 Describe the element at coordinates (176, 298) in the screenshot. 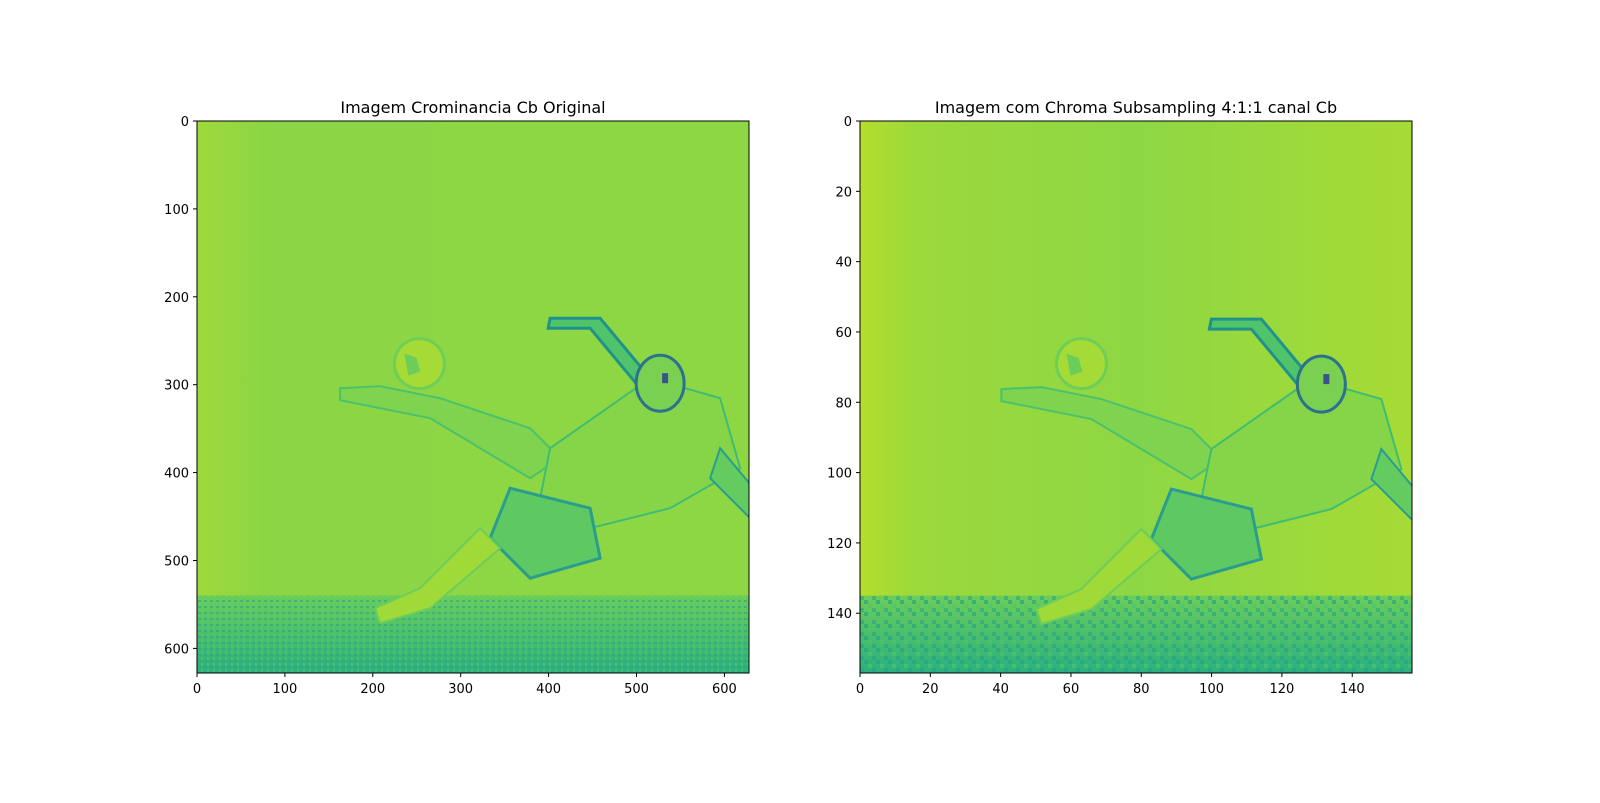

I see `y-tick-label: 200` at that location.